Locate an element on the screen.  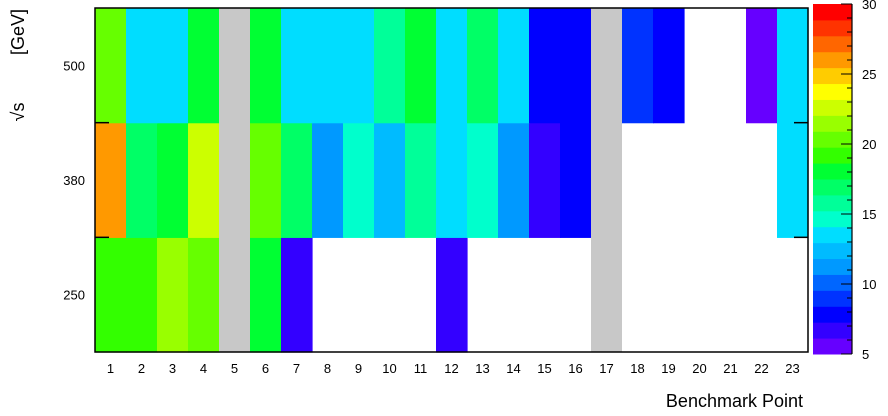
x-tick-label: 20 is located at coordinates (699, 368).